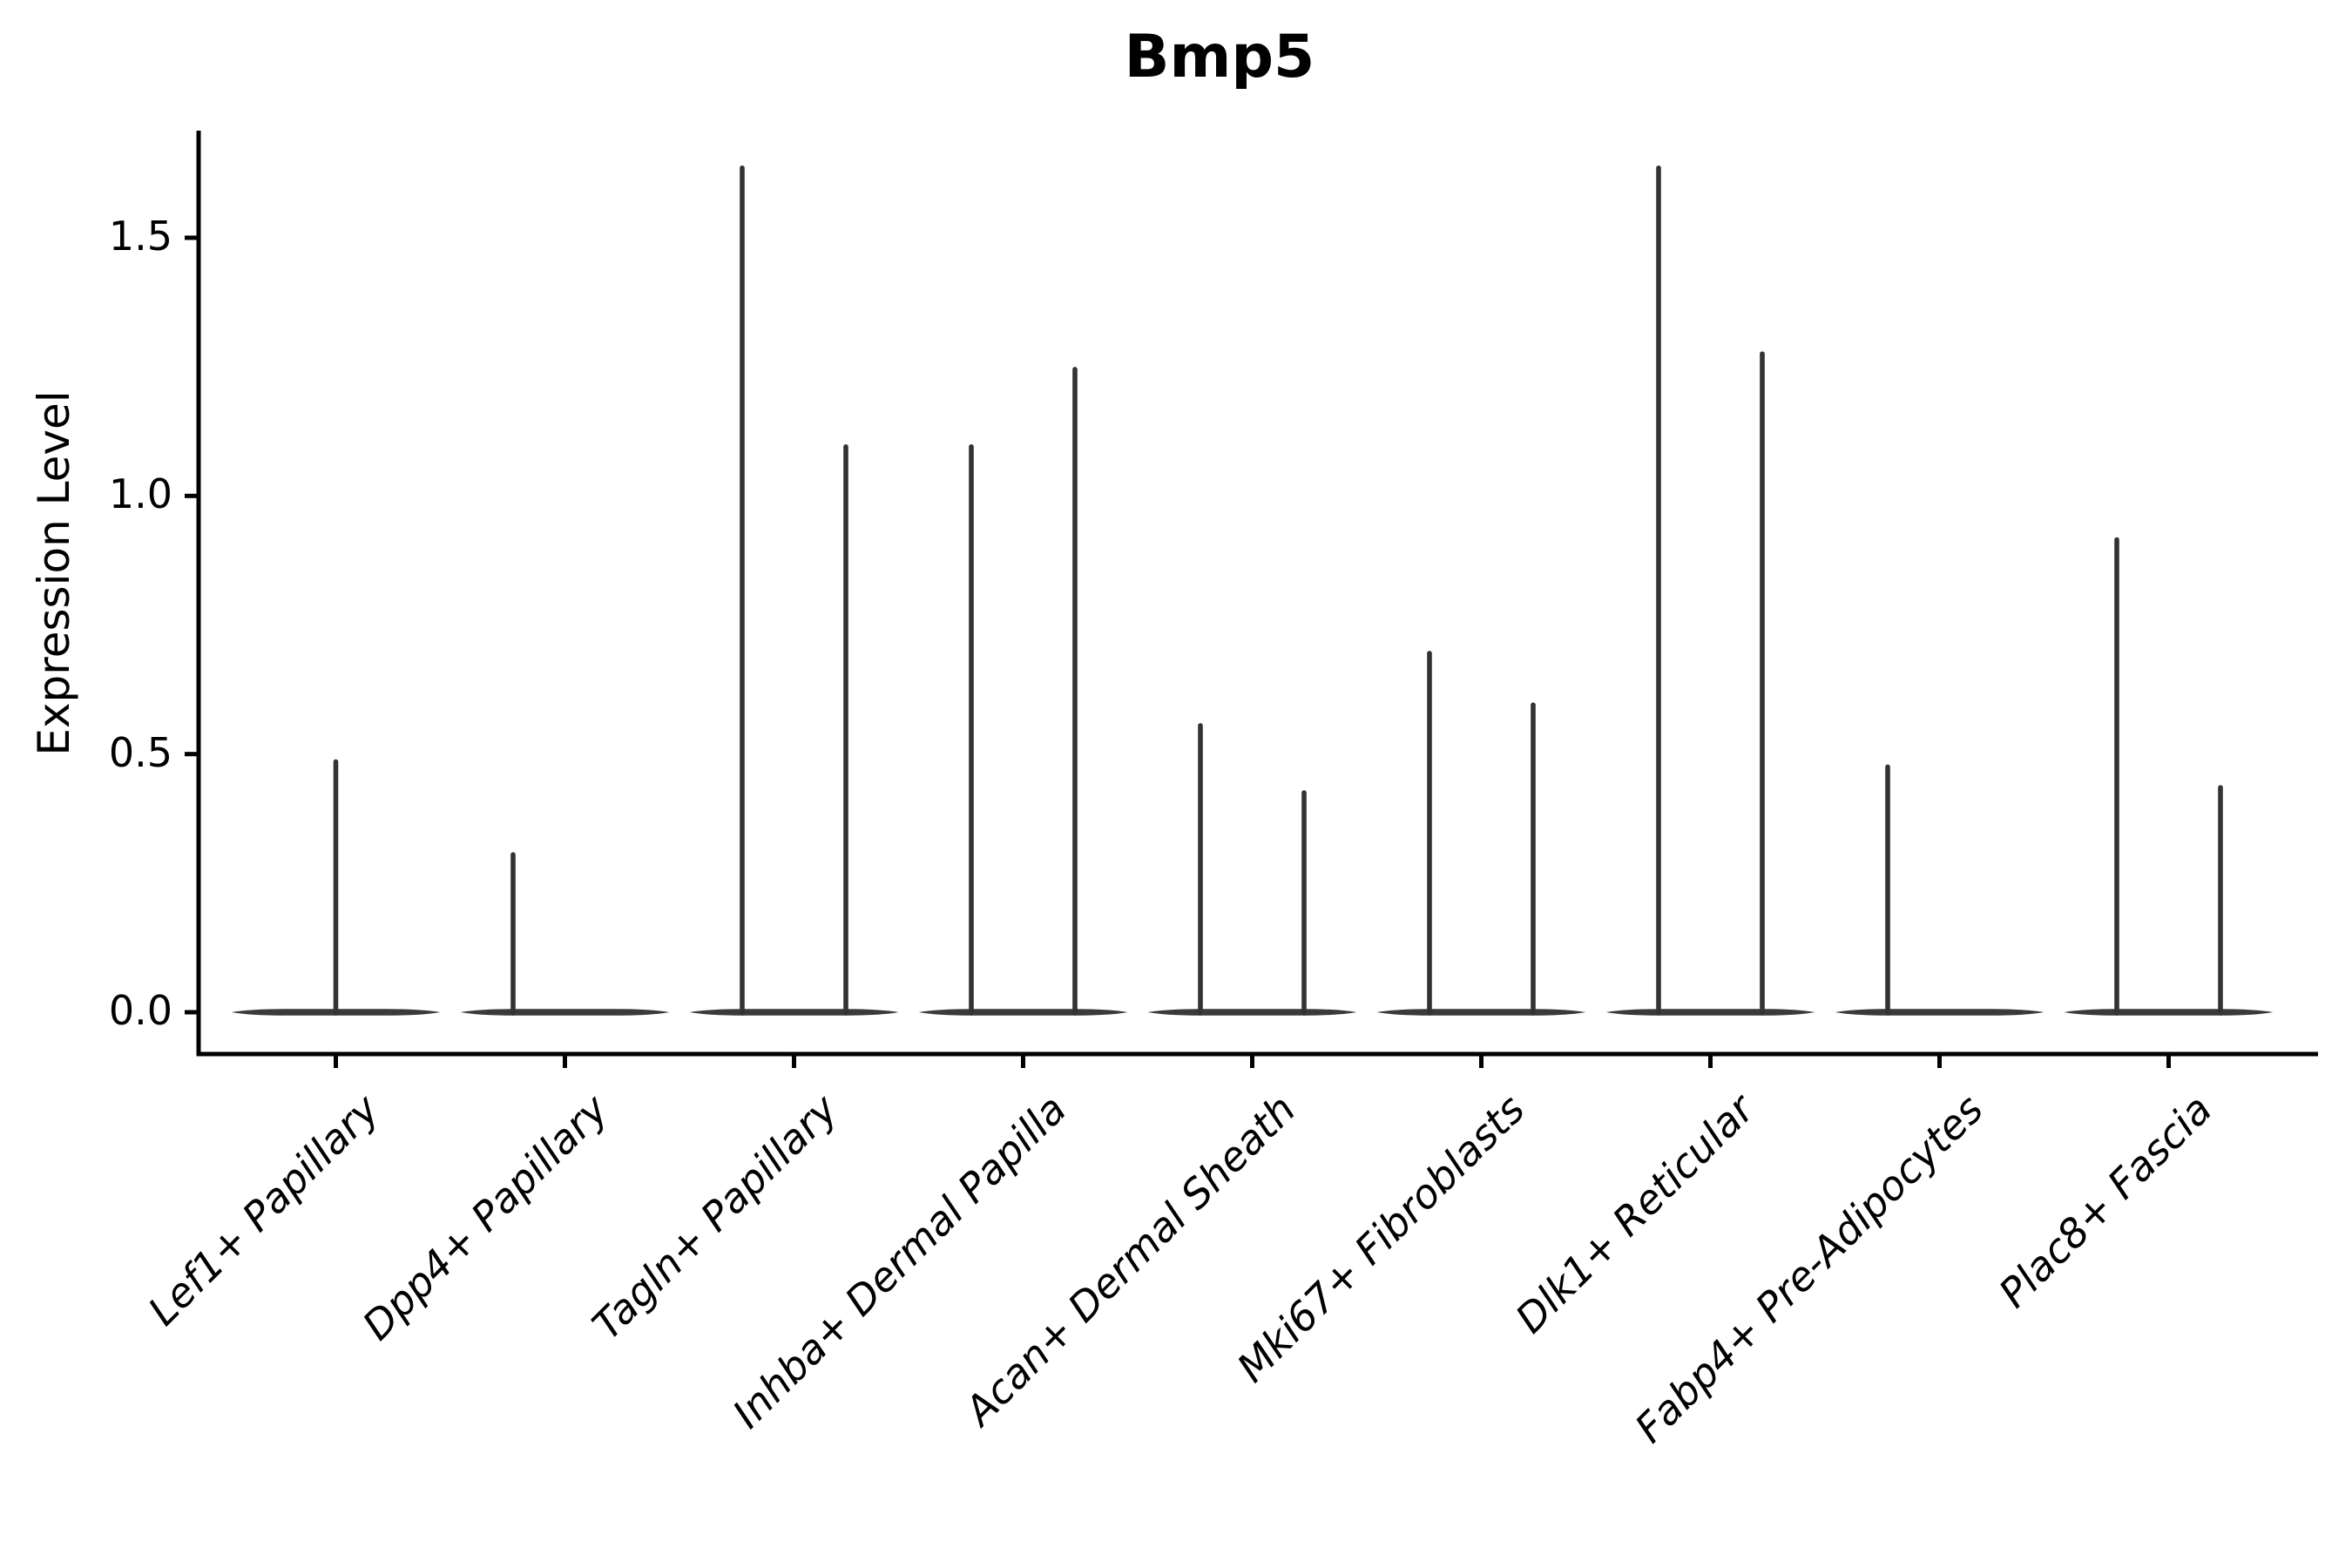  Describe the element at coordinates (140, 494) in the screenshot. I see `y-tick-label: 1.0` at that location.